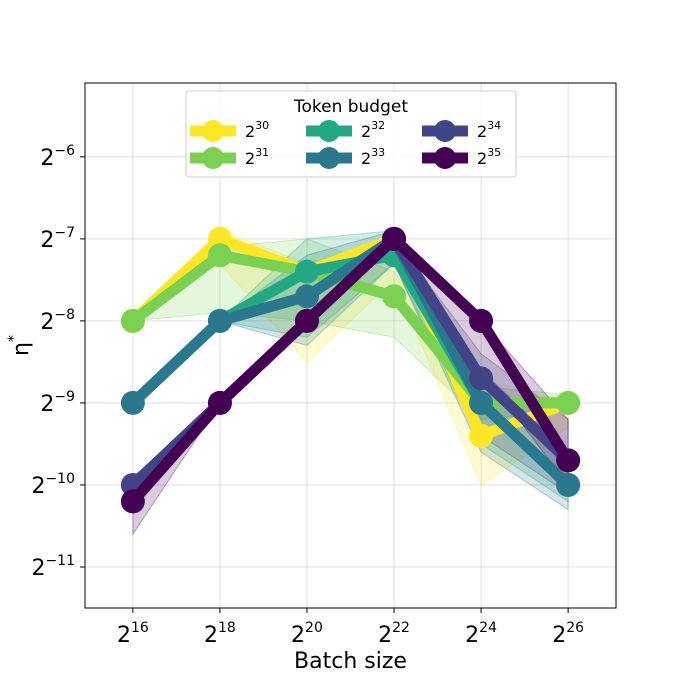  Describe the element at coordinates (60, 561) in the screenshot. I see `y-tick-exp: −11` at that location.